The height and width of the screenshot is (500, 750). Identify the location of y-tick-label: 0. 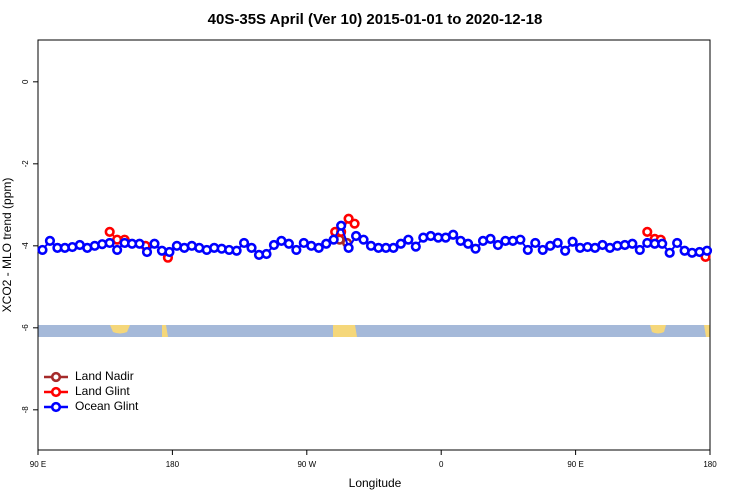
(25, 81).